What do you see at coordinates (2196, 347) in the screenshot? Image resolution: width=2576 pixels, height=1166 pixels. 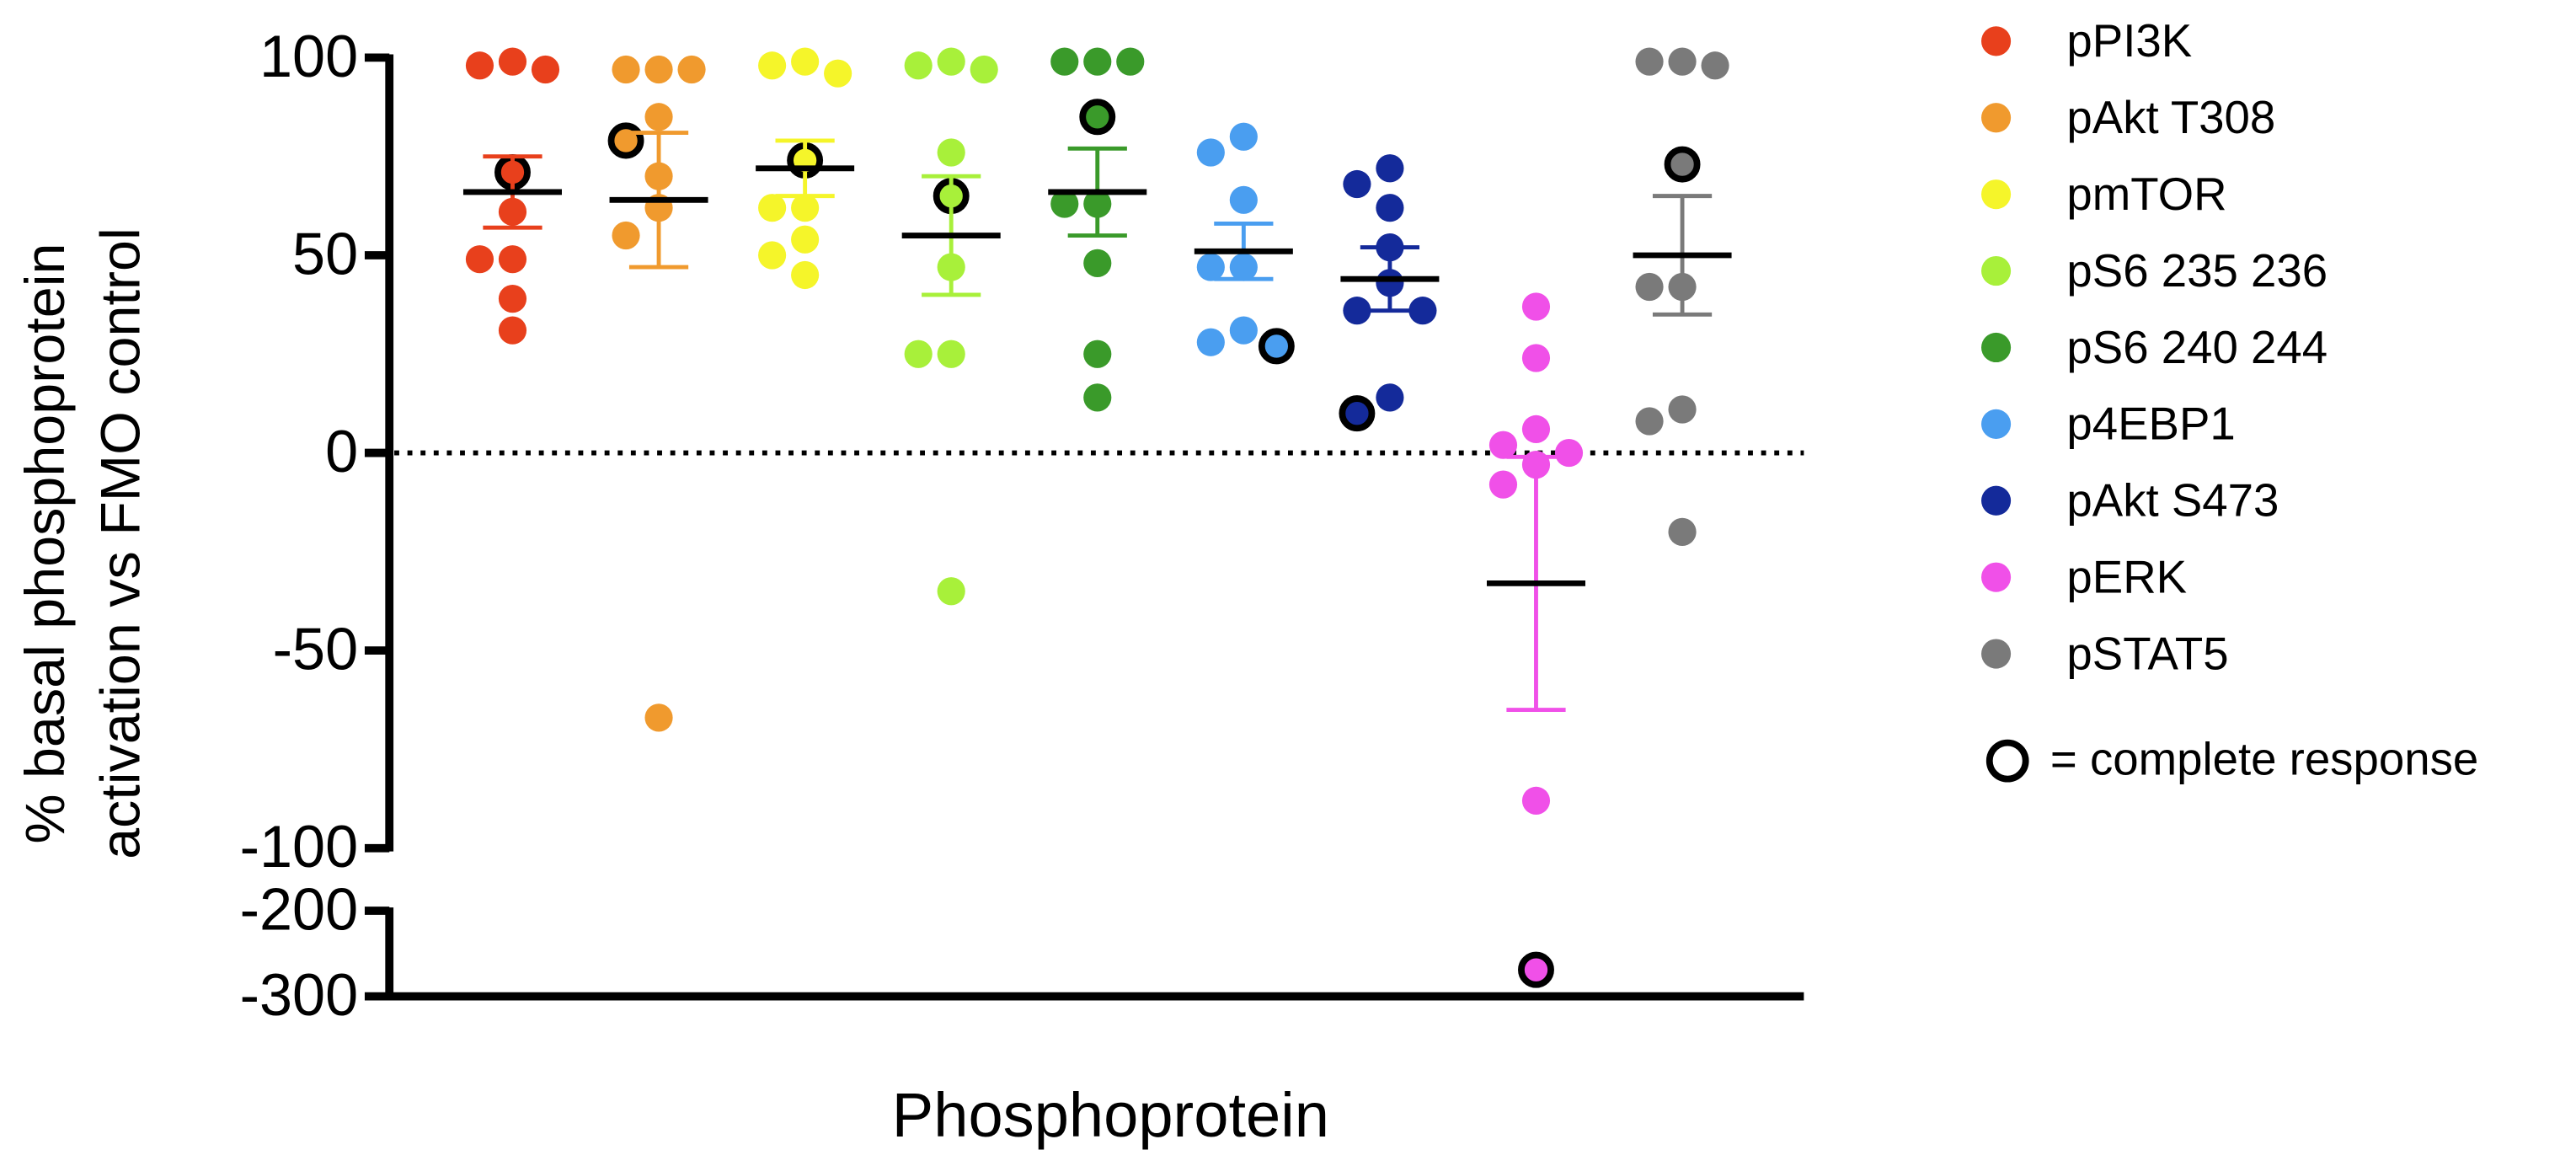 I see `legend-label: pS6 240 244` at bounding box center [2196, 347].